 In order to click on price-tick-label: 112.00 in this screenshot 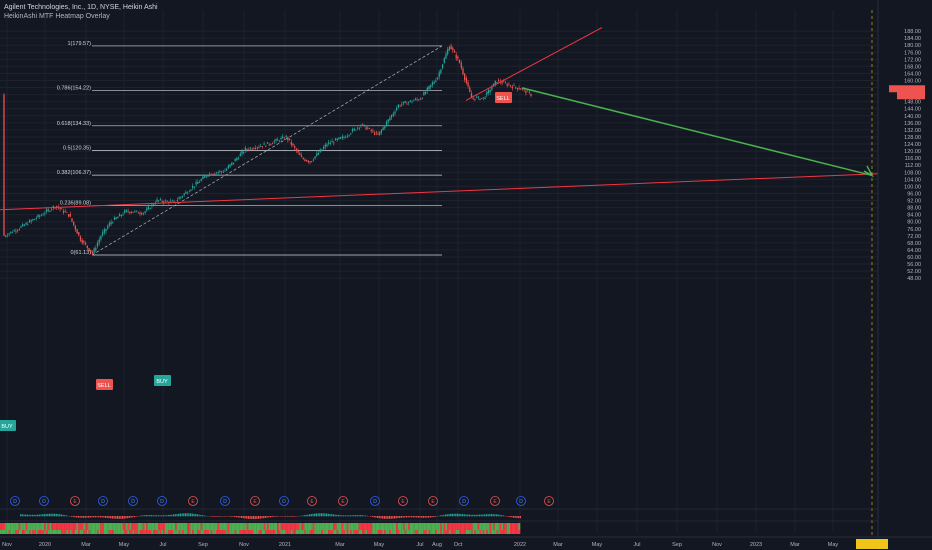, I will do `click(913, 166)`.